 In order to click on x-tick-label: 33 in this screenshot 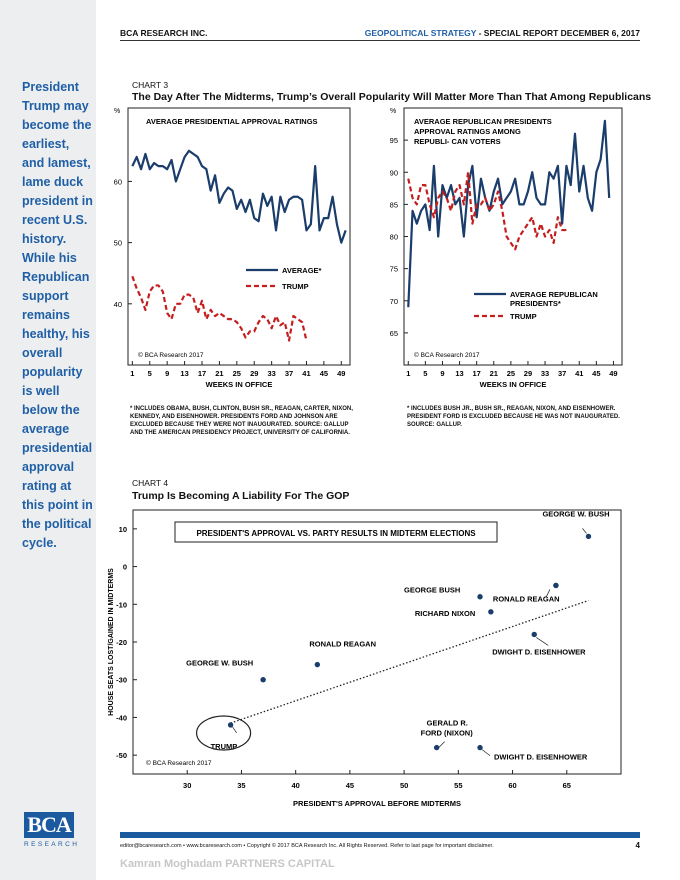, I will do `click(271, 373)`.